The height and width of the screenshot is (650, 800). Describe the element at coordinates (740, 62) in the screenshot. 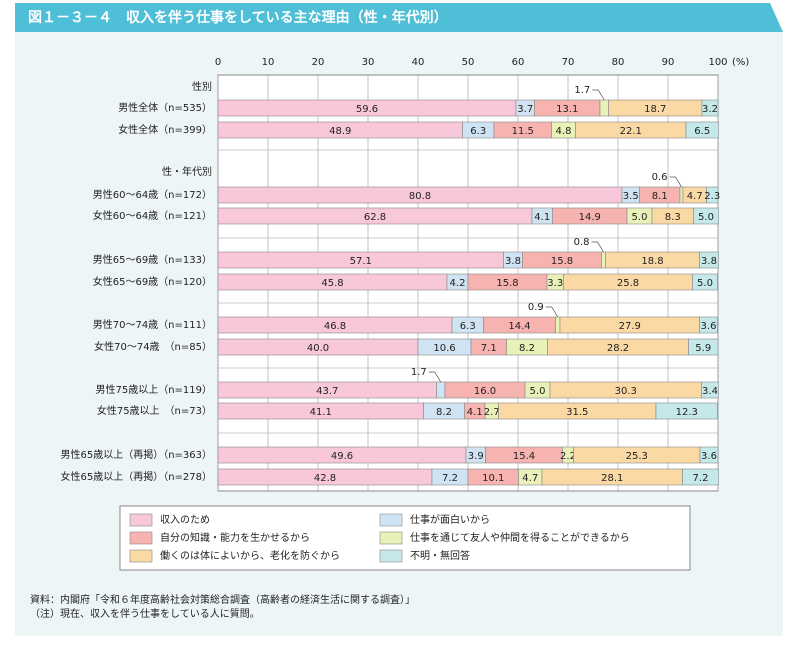

I see `x-axis-label: (%)` at that location.